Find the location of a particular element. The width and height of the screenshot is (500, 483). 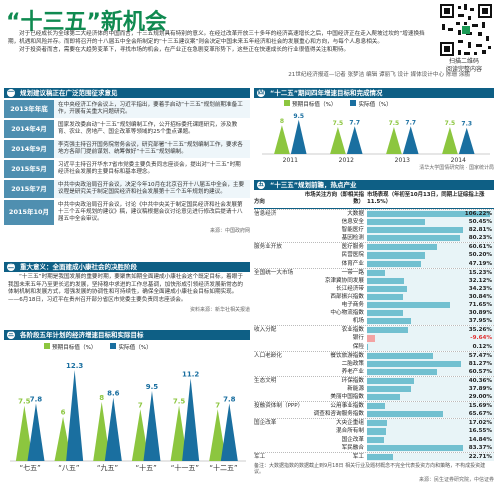

row-bar-track: 16.55% is located at coordinates (430, 431).